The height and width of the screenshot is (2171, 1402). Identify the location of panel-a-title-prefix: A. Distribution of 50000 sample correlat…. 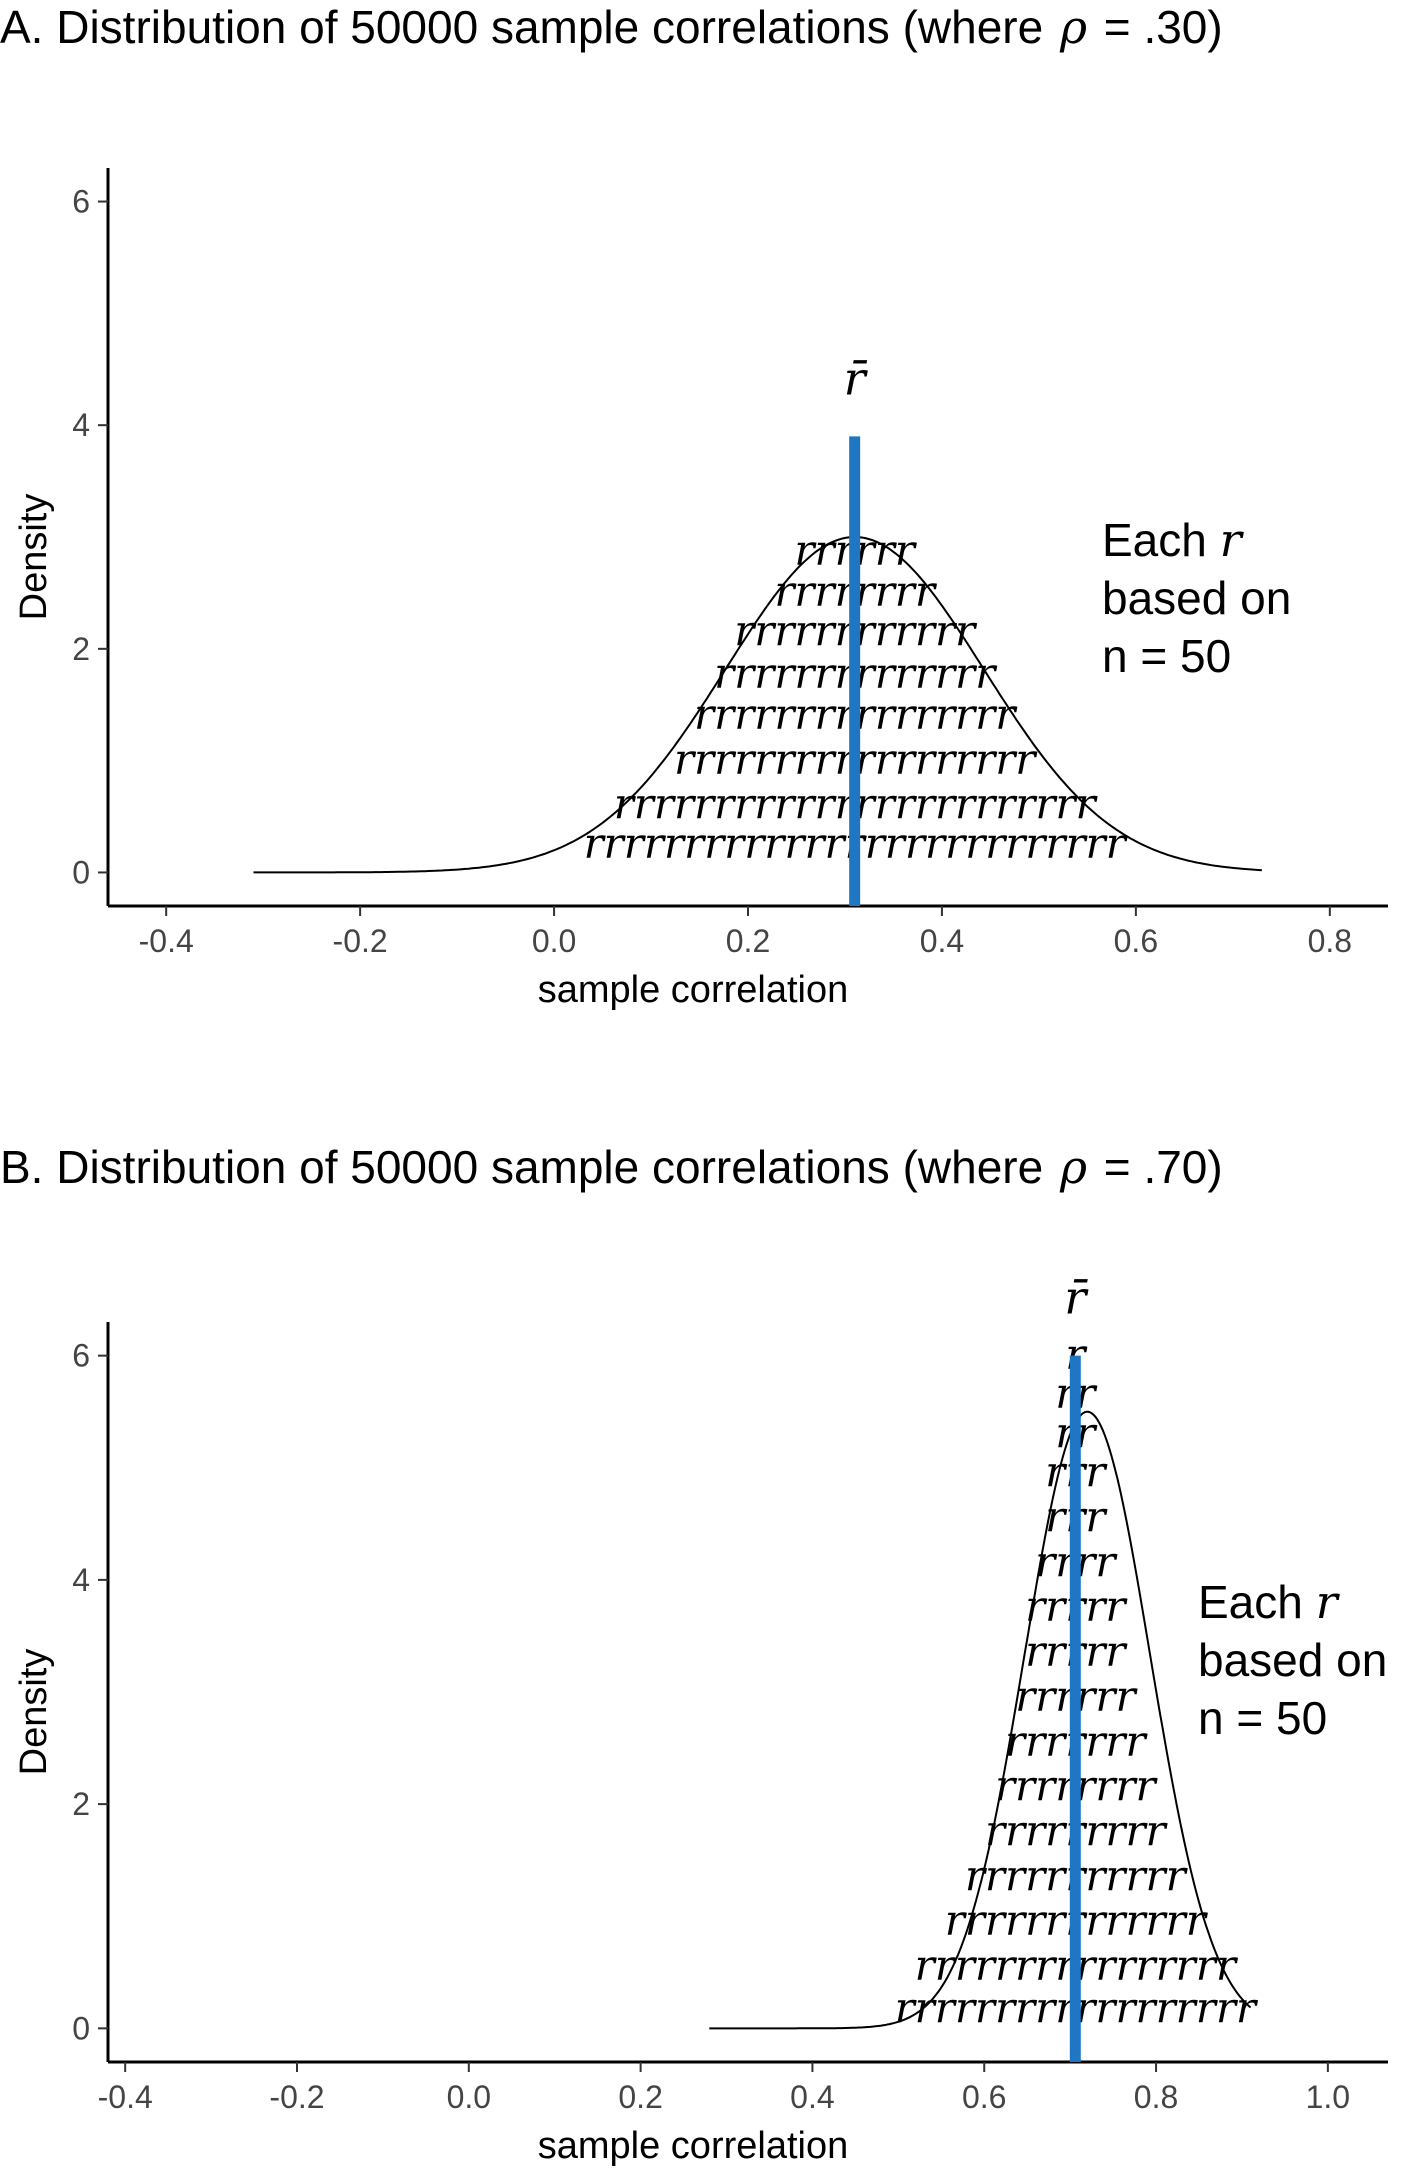
(522, 27).